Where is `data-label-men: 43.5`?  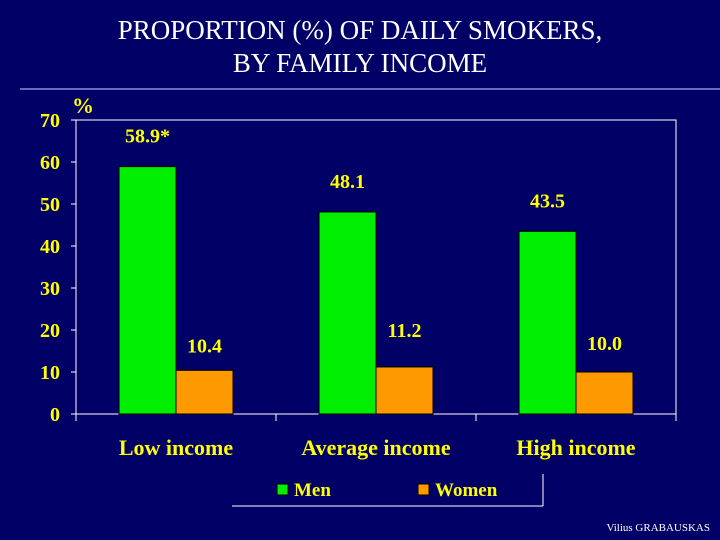
data-label-men: 43.5 is located at coordinates (547, 201).